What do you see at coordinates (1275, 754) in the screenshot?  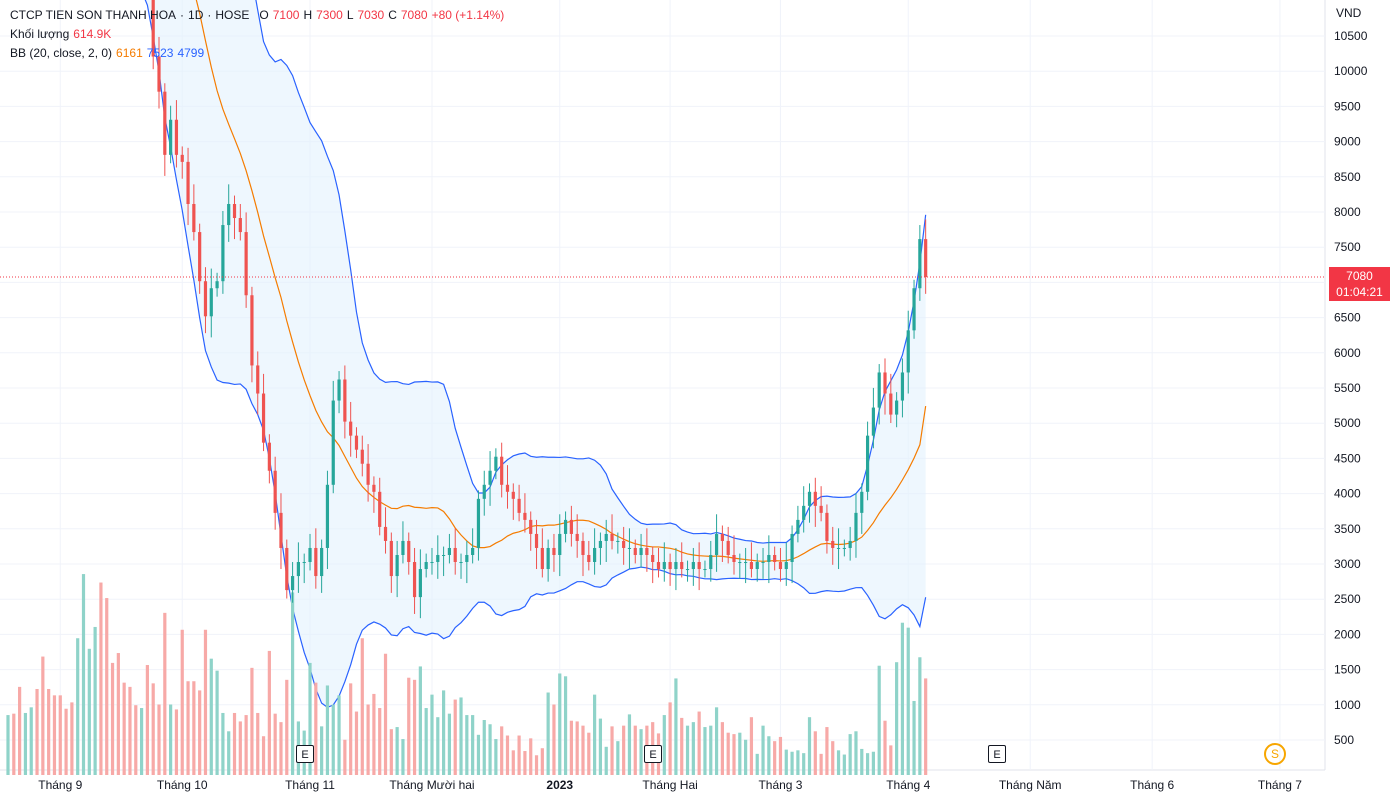 I see `split-badge: S` at bounding box center [1275, 754].